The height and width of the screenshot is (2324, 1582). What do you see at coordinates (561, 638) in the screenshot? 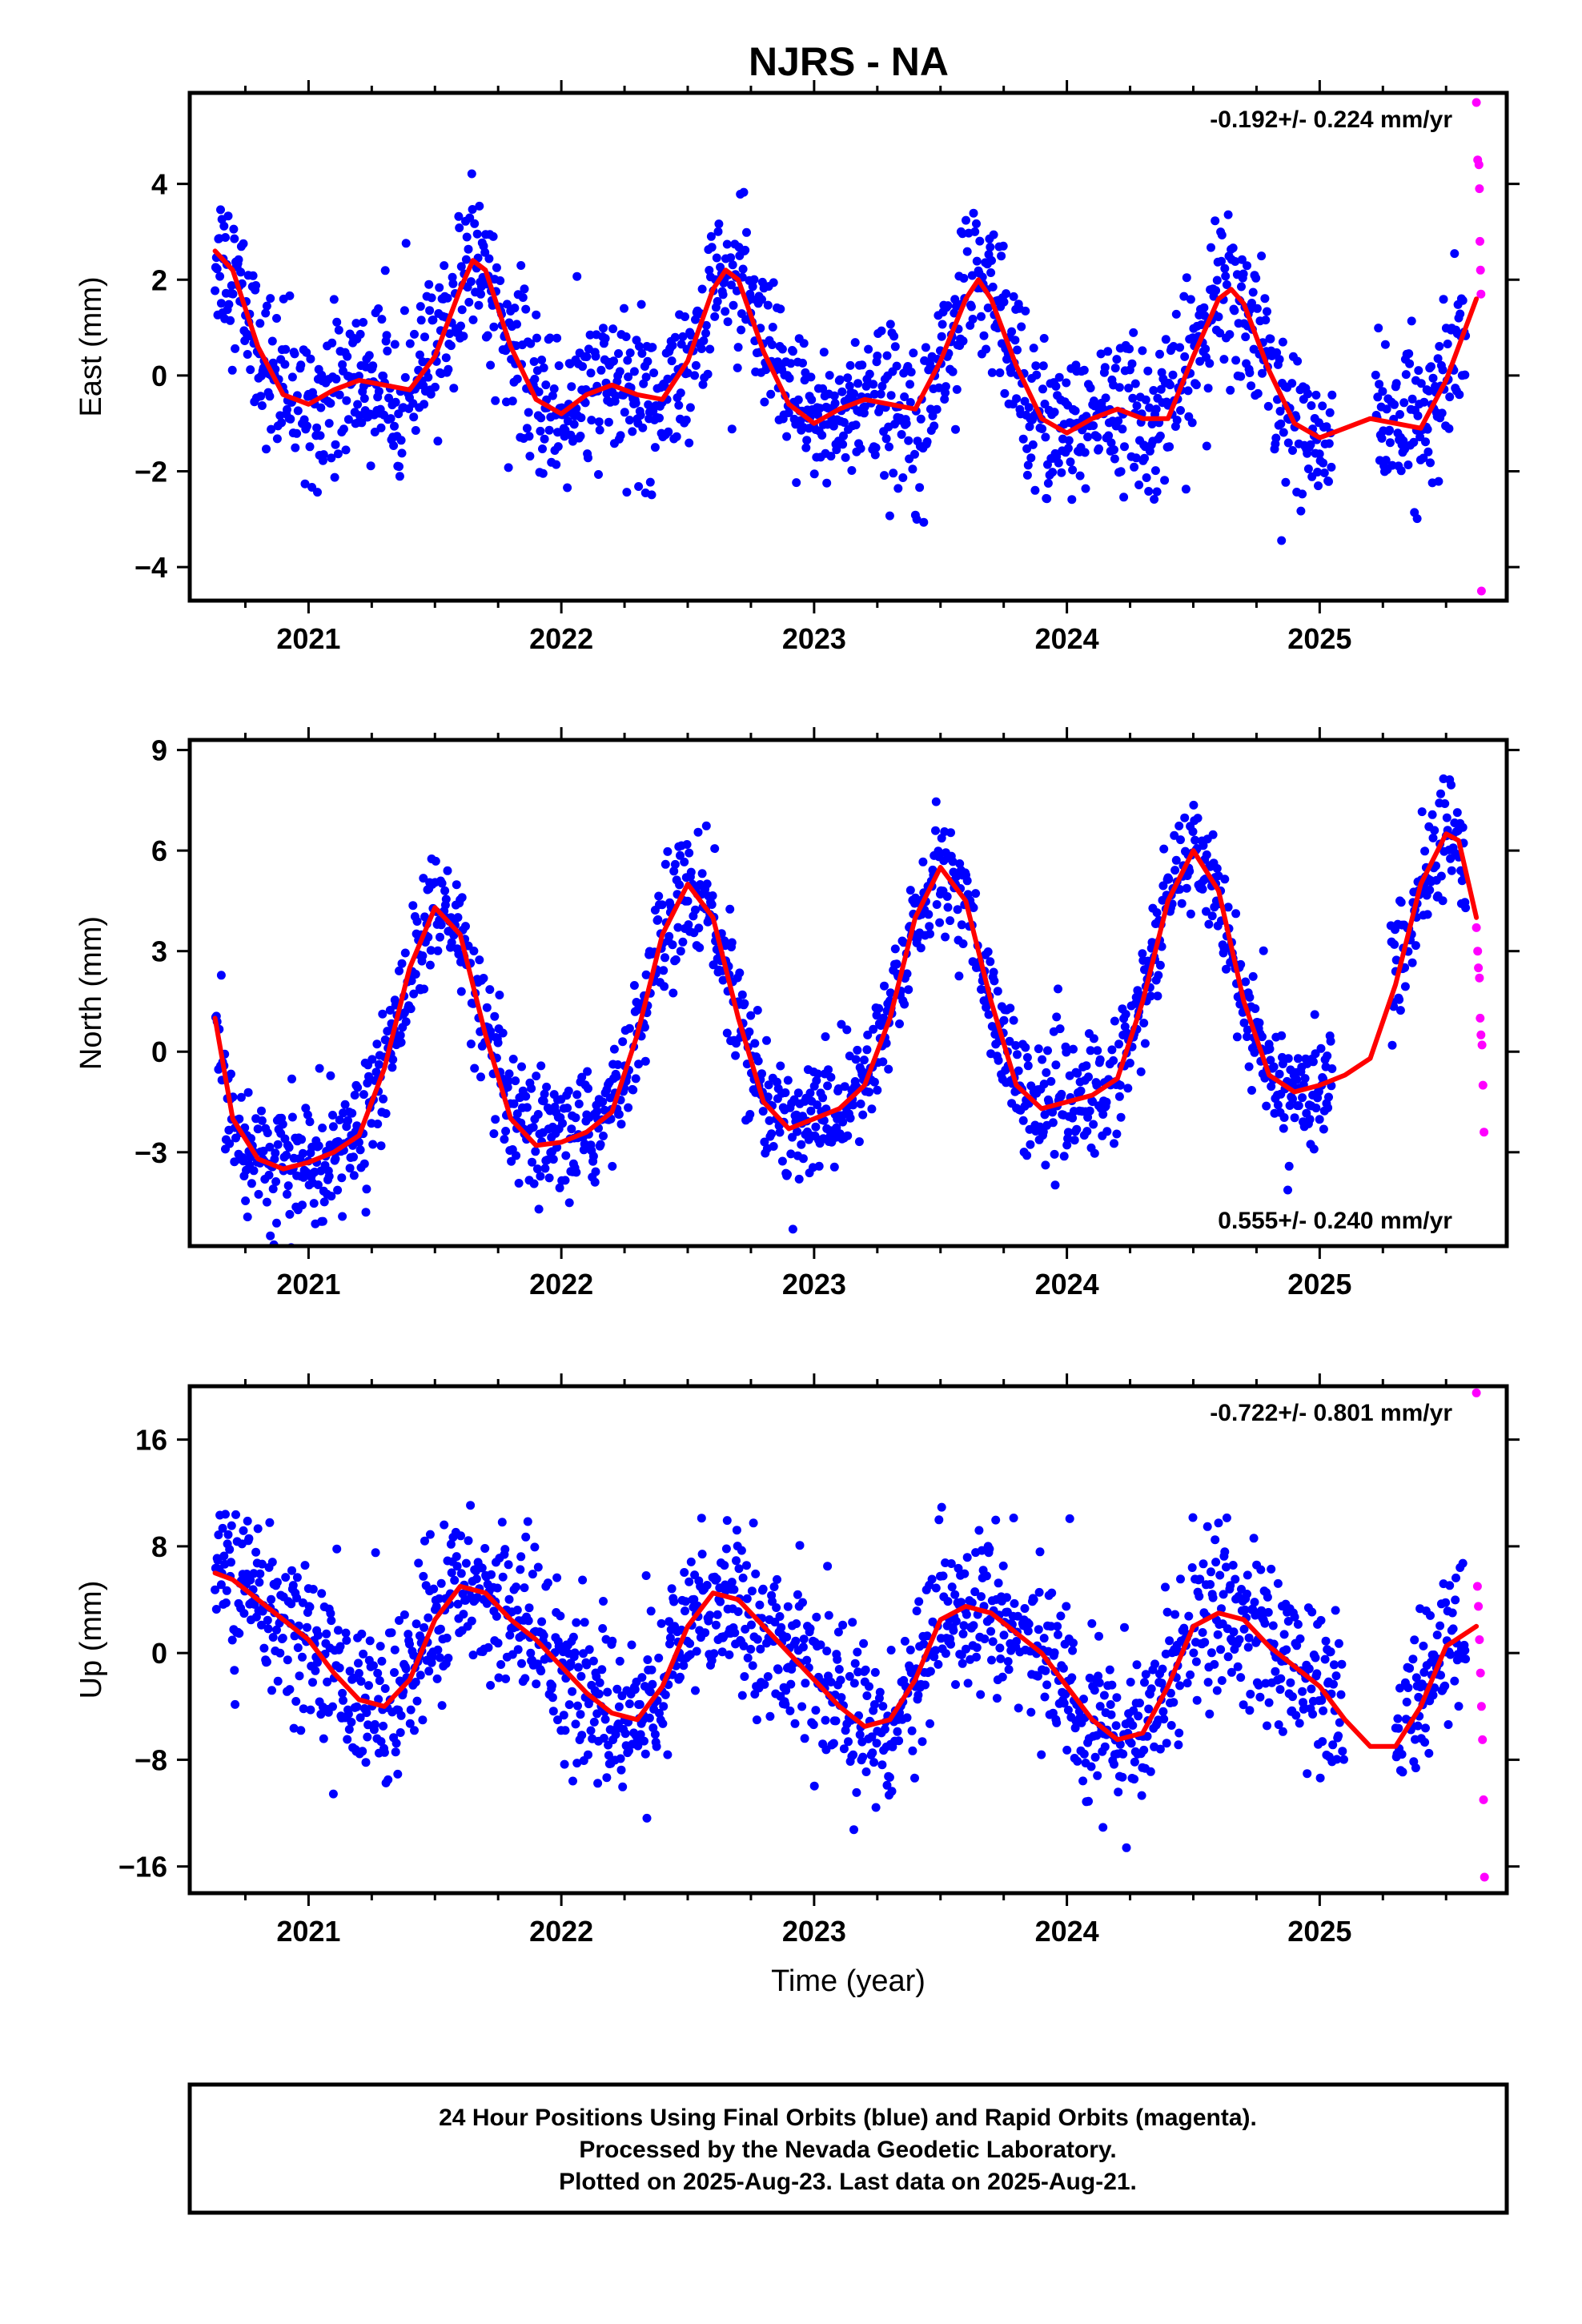
I see `x-tick-label: 2022` at bounding box center [561, 638].